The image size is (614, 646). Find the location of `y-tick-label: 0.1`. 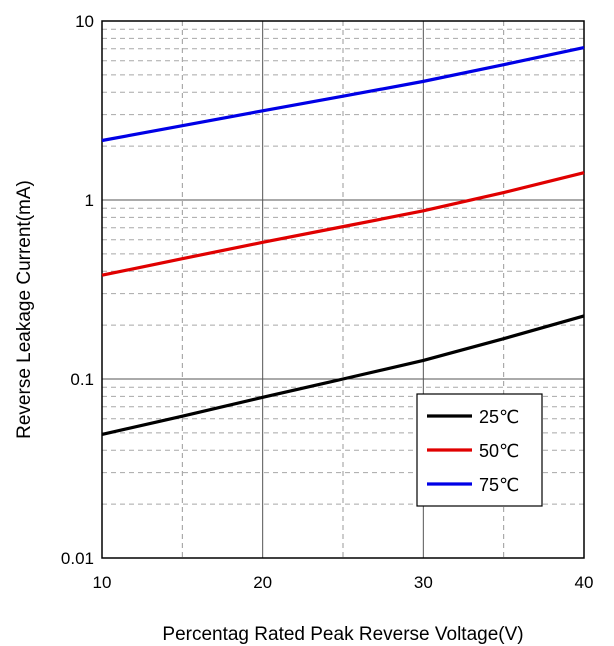

y-tick-label: 0.1 is located at coordinates (82, 379).